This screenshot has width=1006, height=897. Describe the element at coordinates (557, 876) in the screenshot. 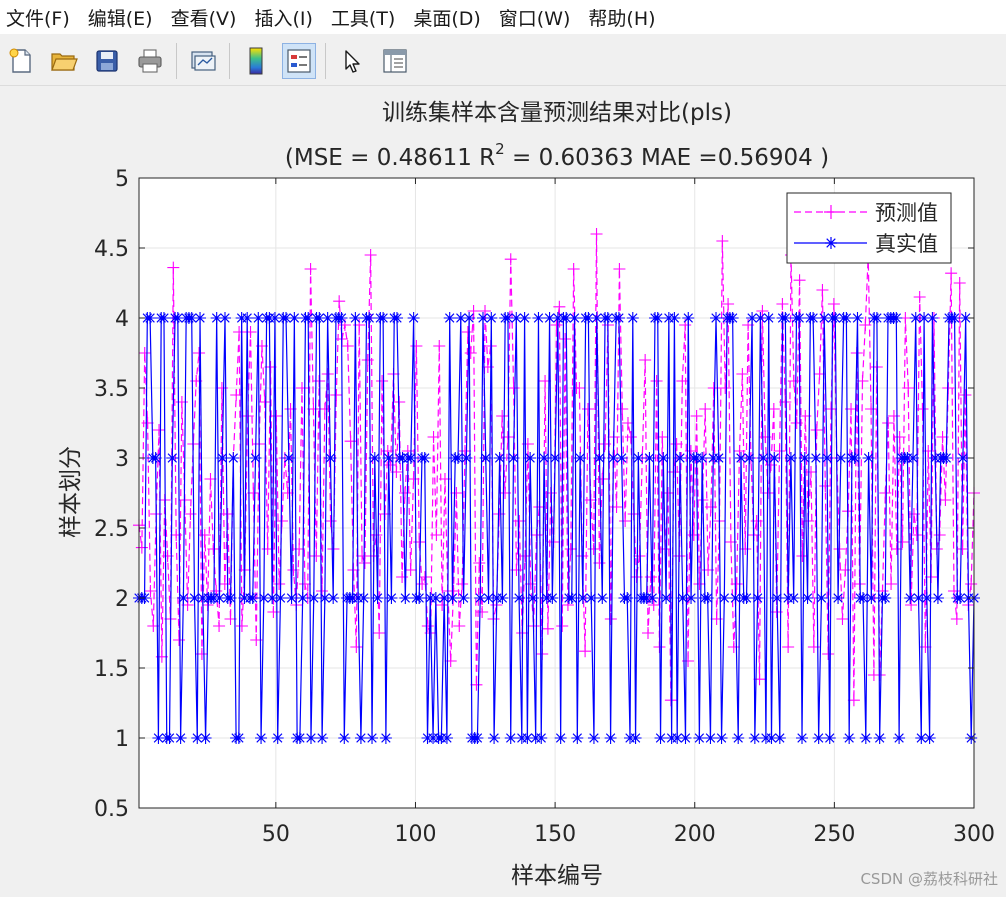

I see `x-axis-label: 样本编号` at that location.